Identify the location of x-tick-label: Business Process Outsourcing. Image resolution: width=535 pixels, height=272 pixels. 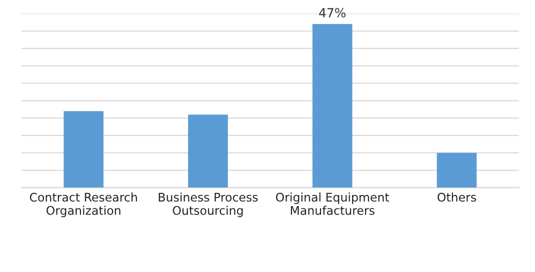
(208, 205).